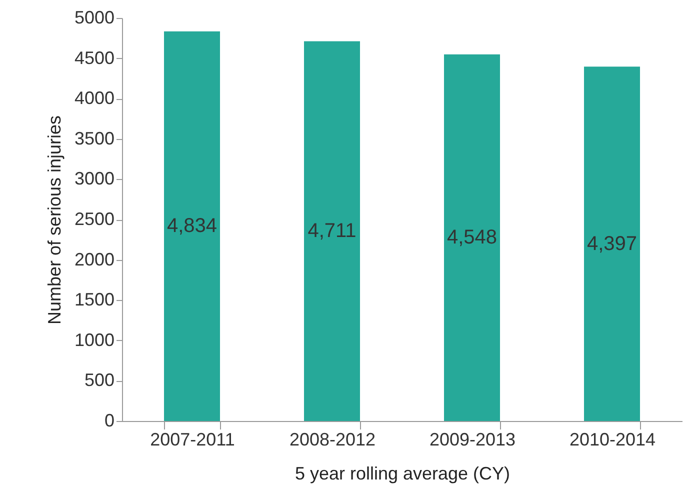 This screenshot has width=695, height=497. I want to click on x-tick-label: 2007-2011, so click(192, 440).